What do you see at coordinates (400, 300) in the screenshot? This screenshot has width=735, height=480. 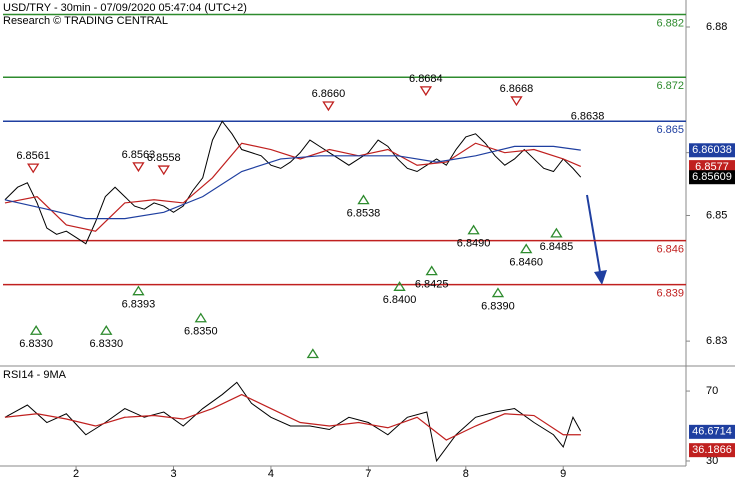 I see `low-label: 6.8400` at bounding box center [400, 300].